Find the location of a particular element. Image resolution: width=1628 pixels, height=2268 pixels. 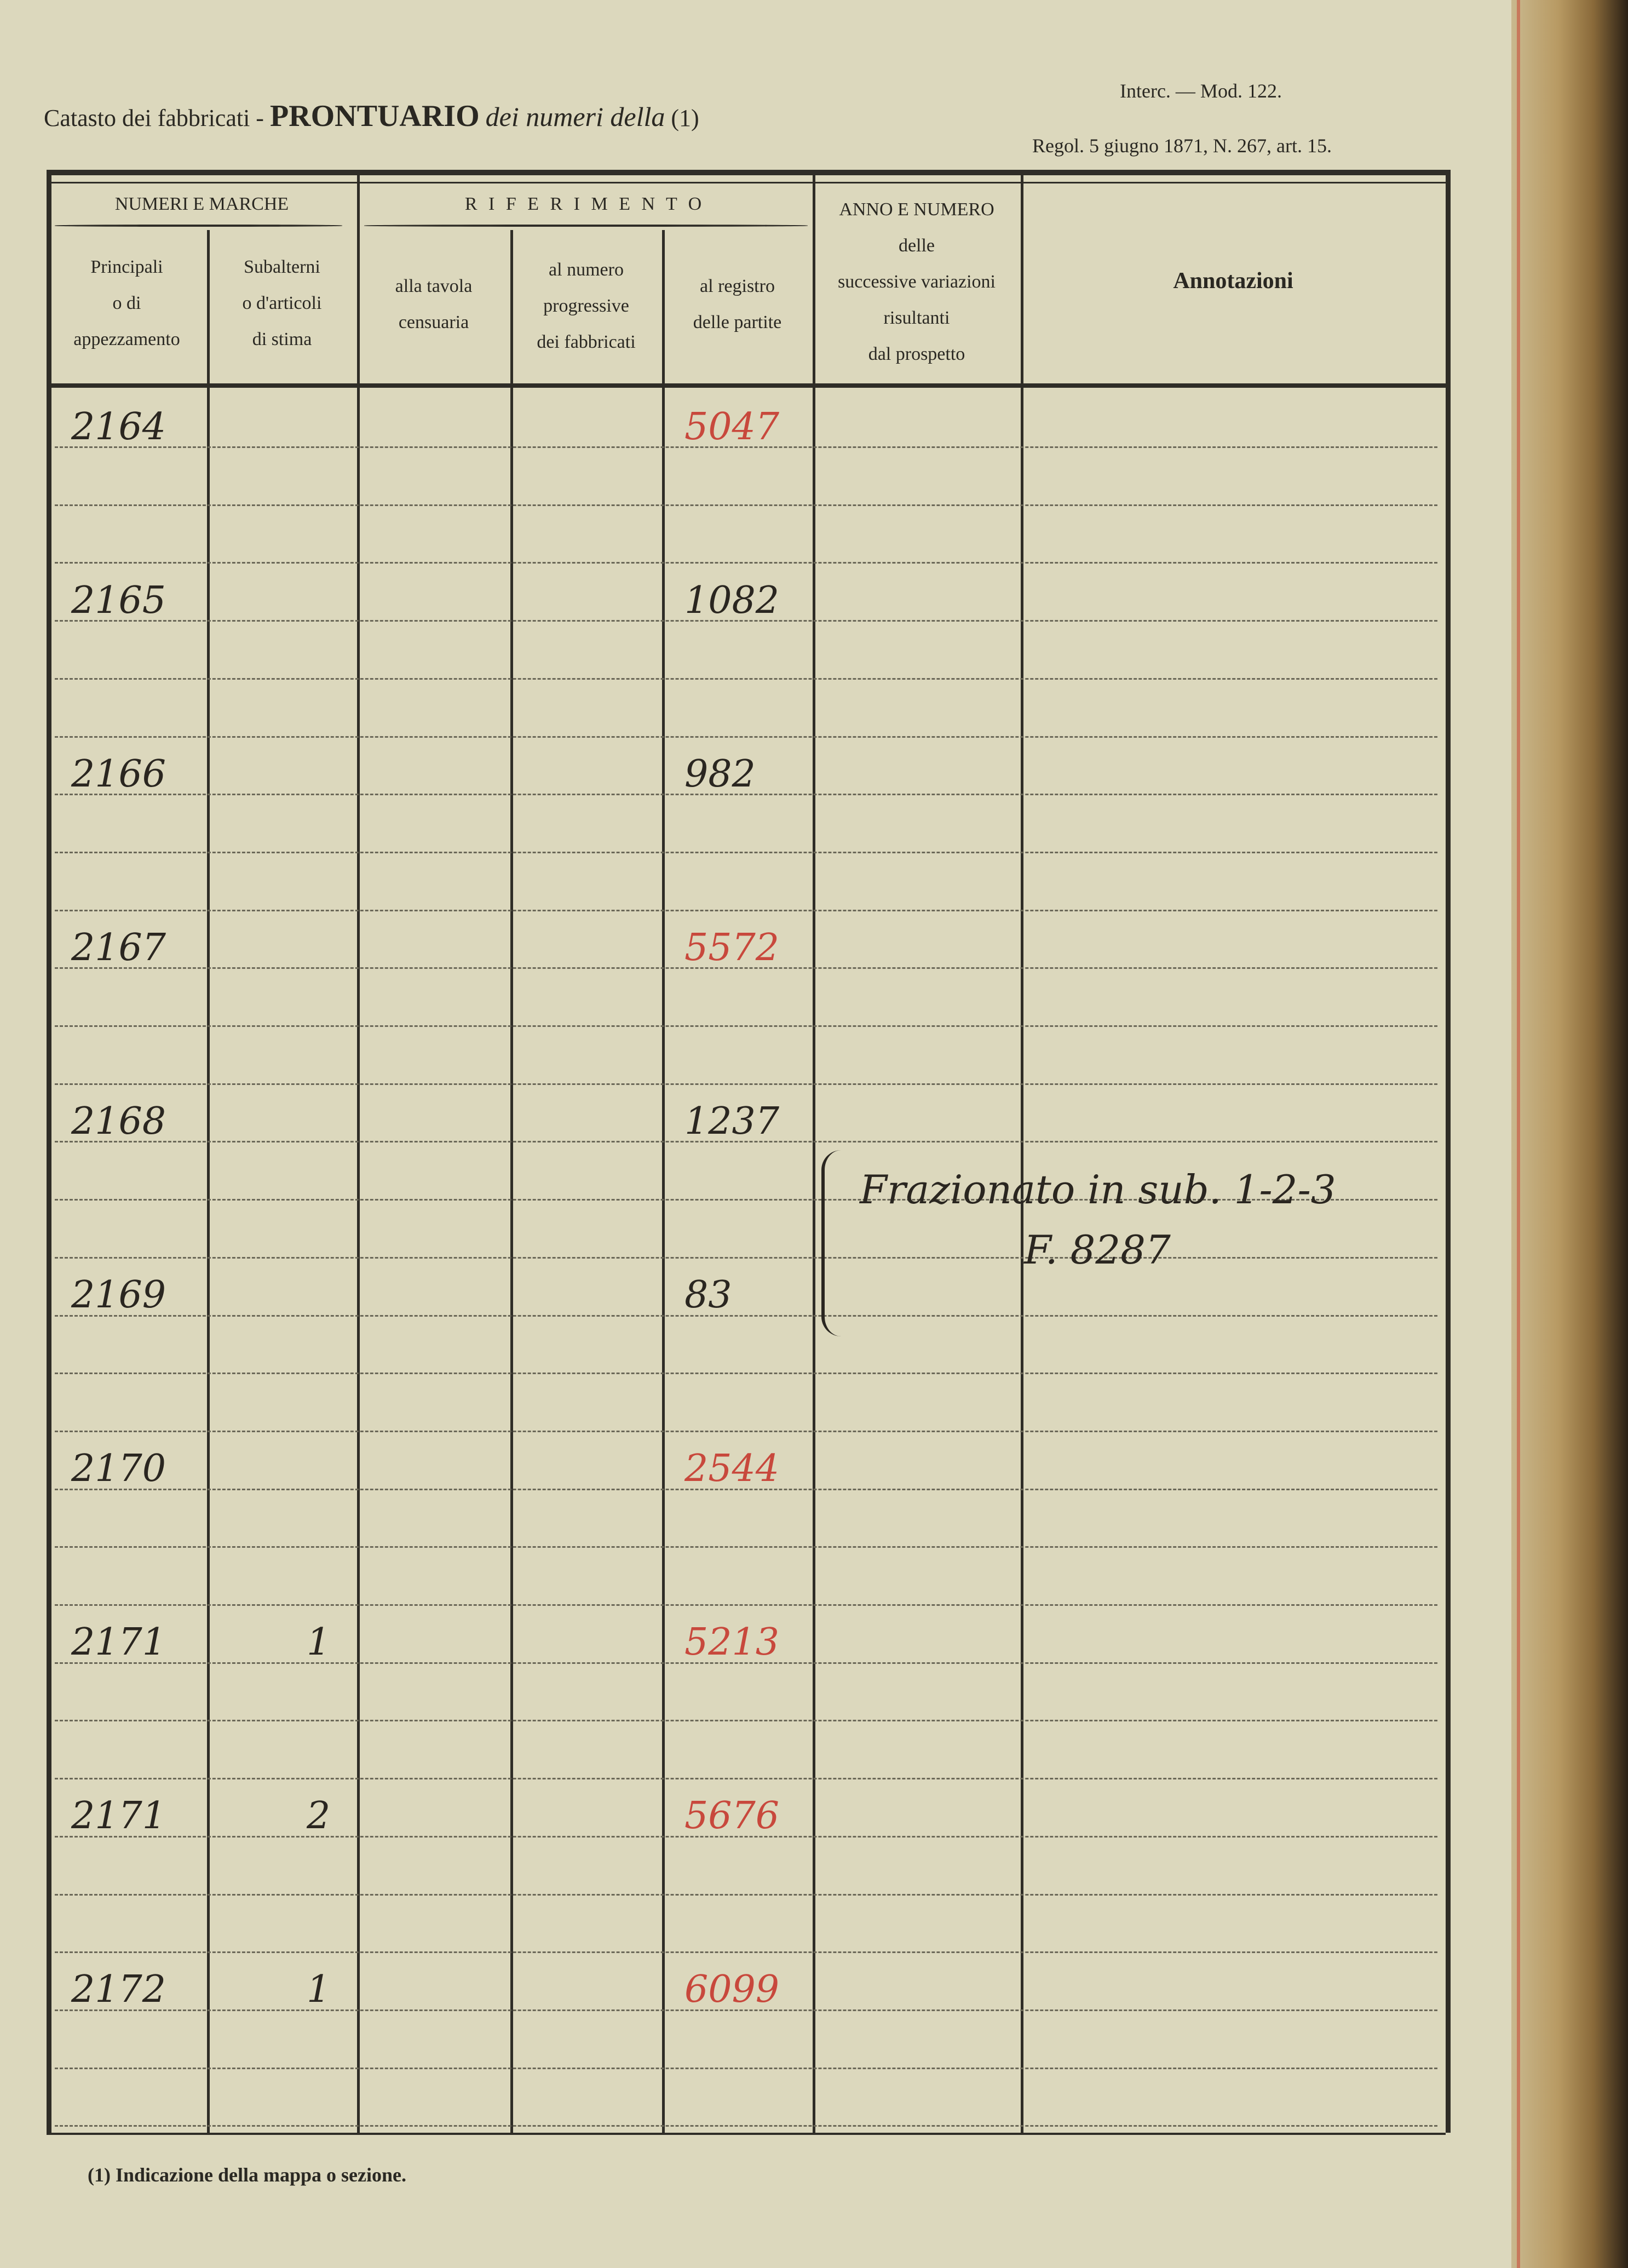

model-label: Interc. — Mod. 122. is located at coordinates (1201, 91).